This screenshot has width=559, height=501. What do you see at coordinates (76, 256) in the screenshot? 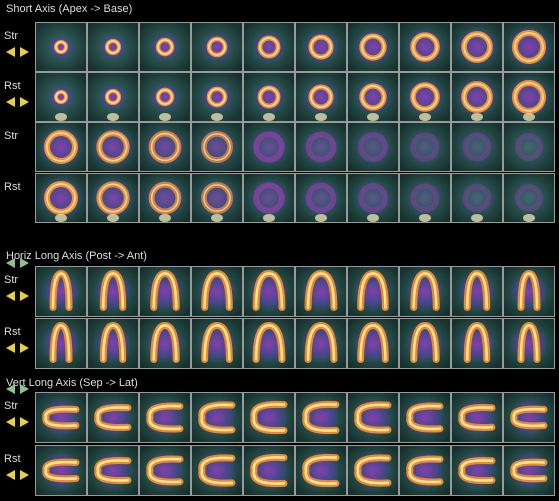
I see `section-title: Horiz Long Axis (Post -> Ant)` at bounding box center [76, 256].